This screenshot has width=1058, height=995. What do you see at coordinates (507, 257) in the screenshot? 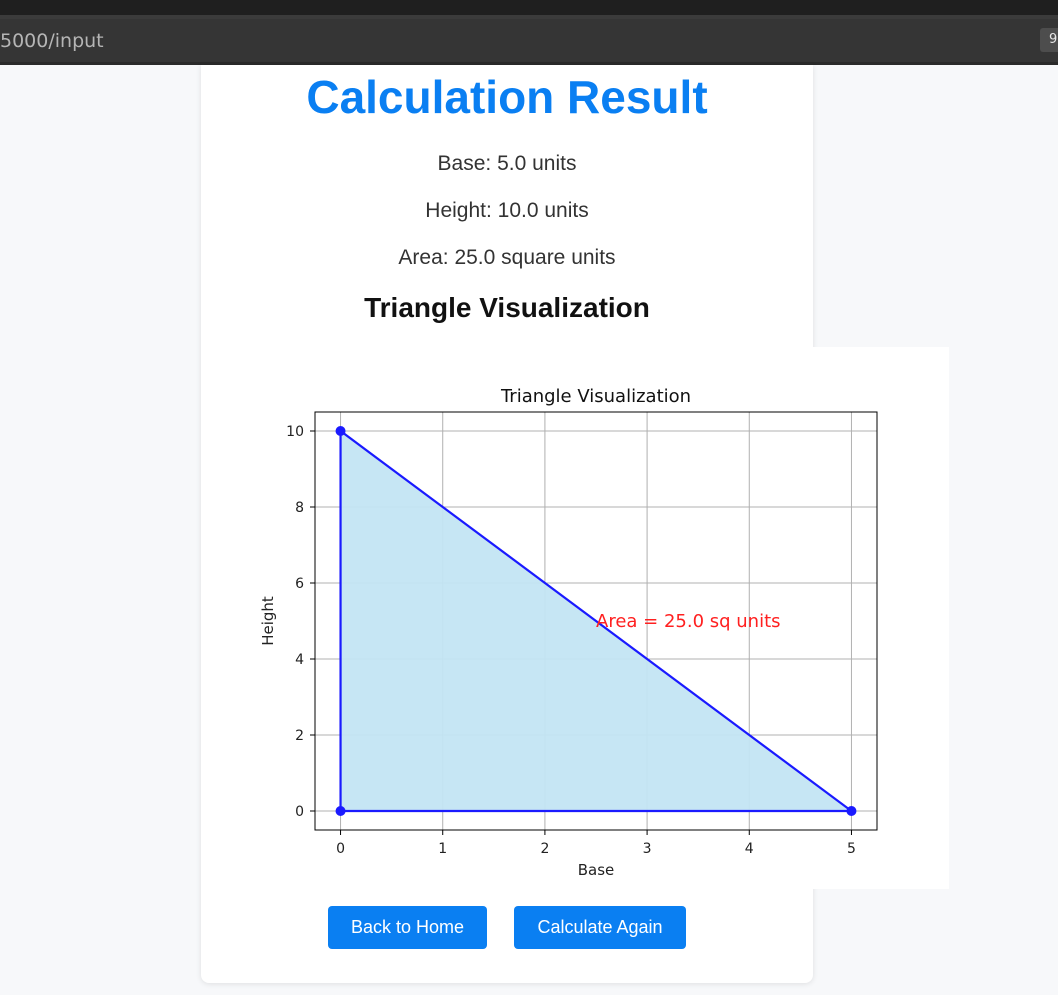
I see `area-value: Area: 25.0 square units` at bounding box center [507, 257].